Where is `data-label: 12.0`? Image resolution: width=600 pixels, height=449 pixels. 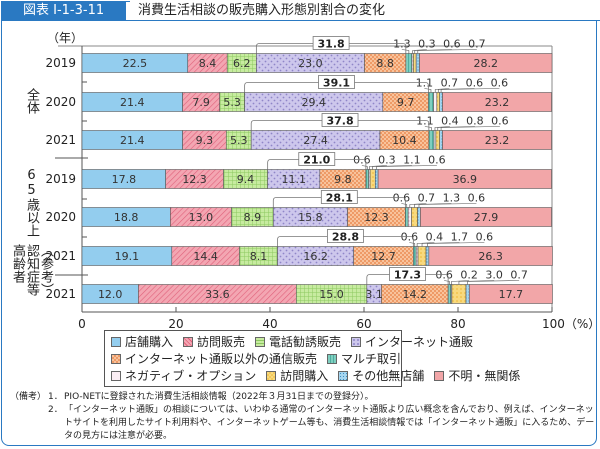
data-label: 12.0 is located at coordinates (110, 294).